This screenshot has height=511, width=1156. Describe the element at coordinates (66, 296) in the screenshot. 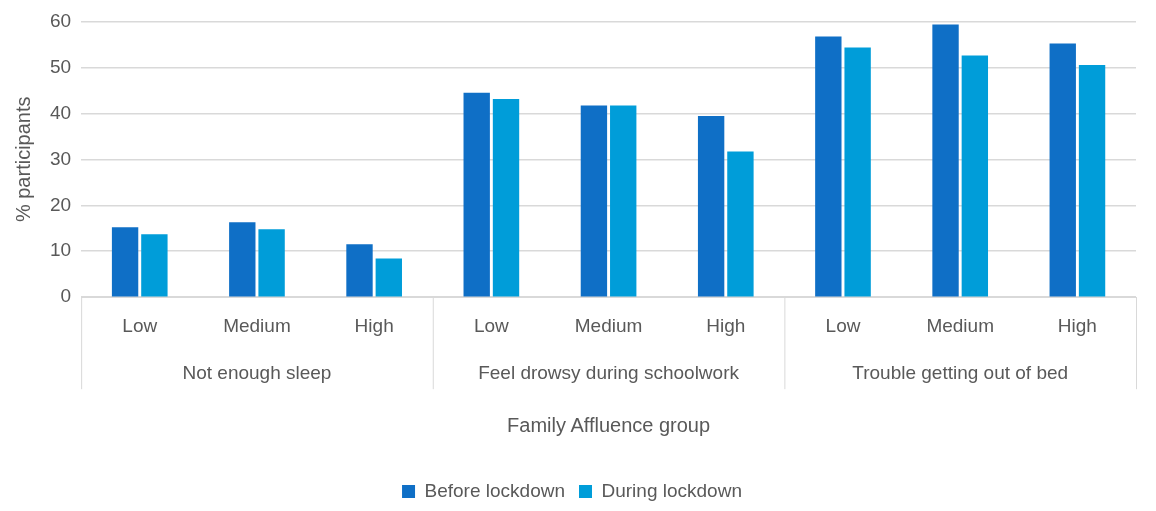

I see `y-tick-label: 0` at that location.